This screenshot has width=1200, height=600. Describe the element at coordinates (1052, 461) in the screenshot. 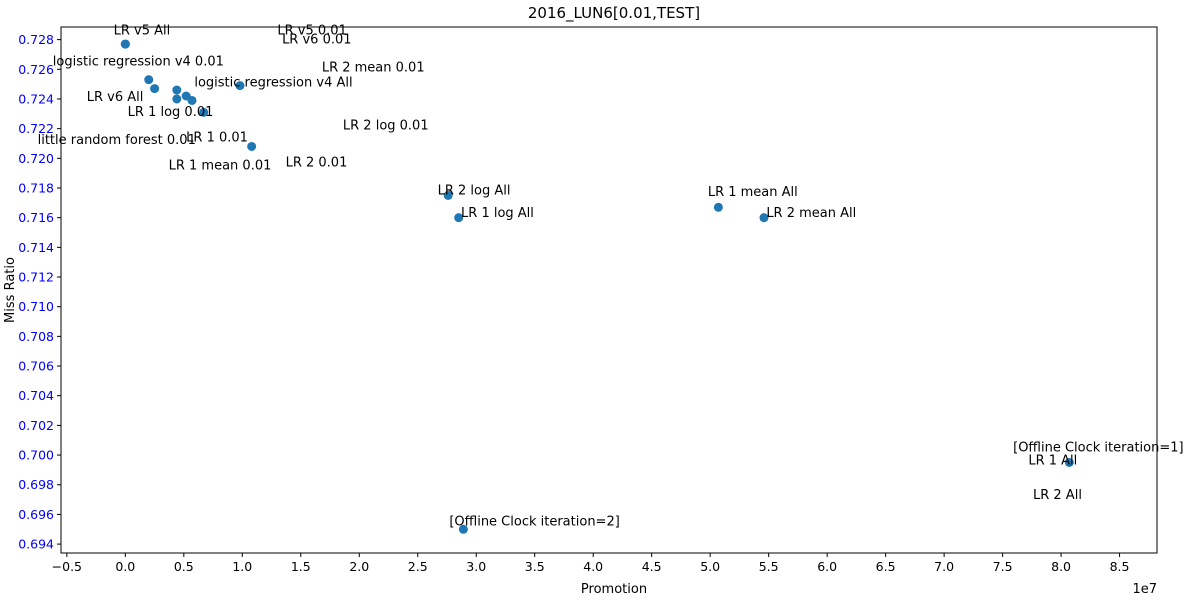

I see `point-annotation: LR 1 All` at that location.